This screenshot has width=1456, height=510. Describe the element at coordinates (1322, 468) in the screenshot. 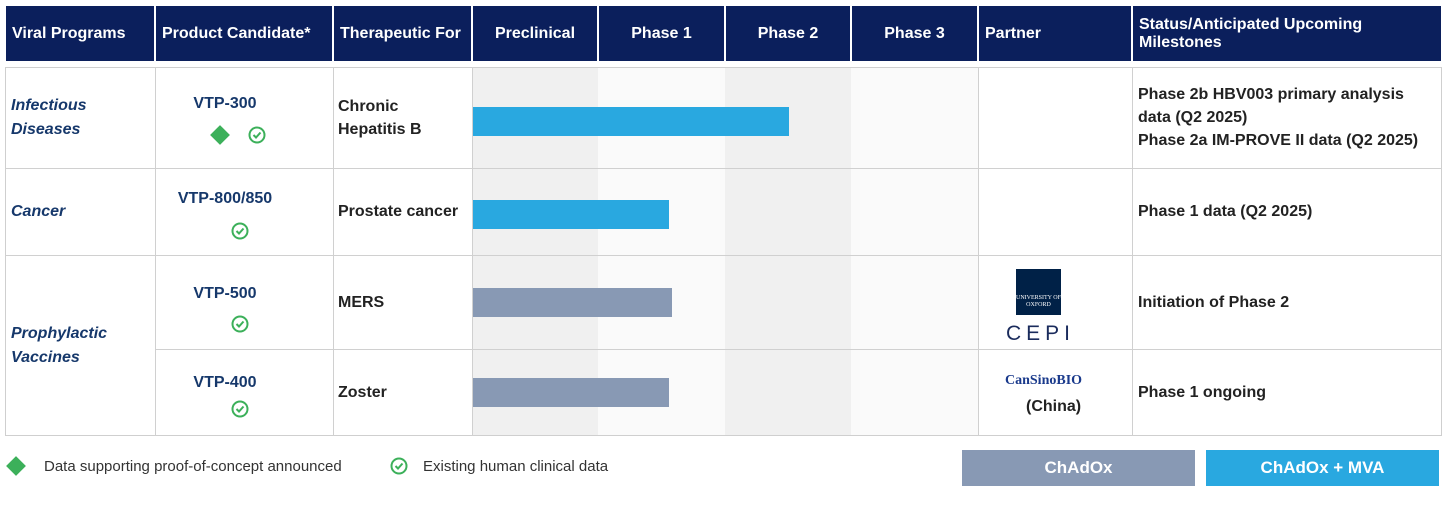

I see `platform-key: ChAdOx + MVA` at that location.